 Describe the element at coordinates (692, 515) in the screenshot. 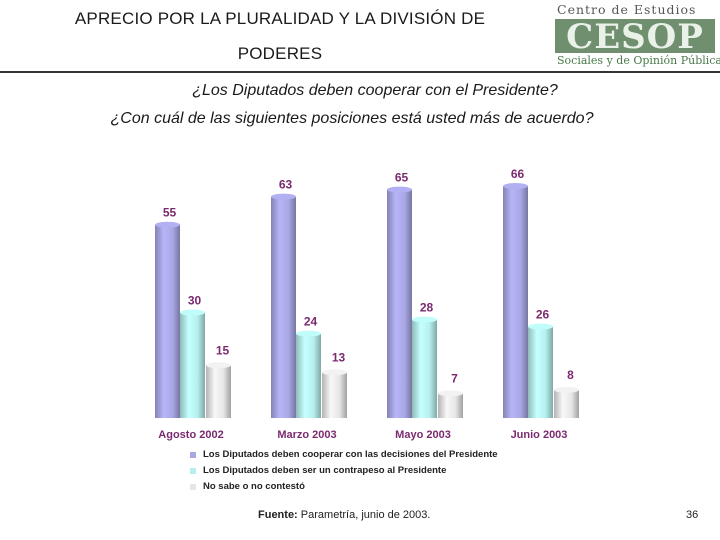

I see `page-number: 36` at that location.